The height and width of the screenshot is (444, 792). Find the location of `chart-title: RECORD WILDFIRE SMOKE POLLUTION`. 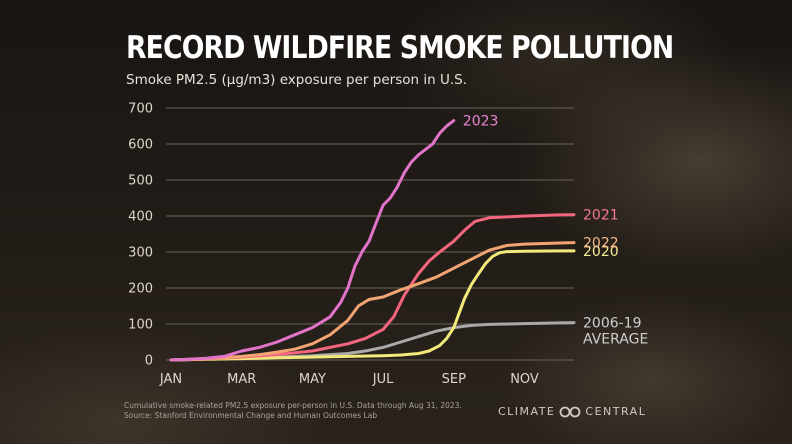

chart-title: RECORD WILDFIRE SMOKE POLLUTION is located at coordinates (400, 48).